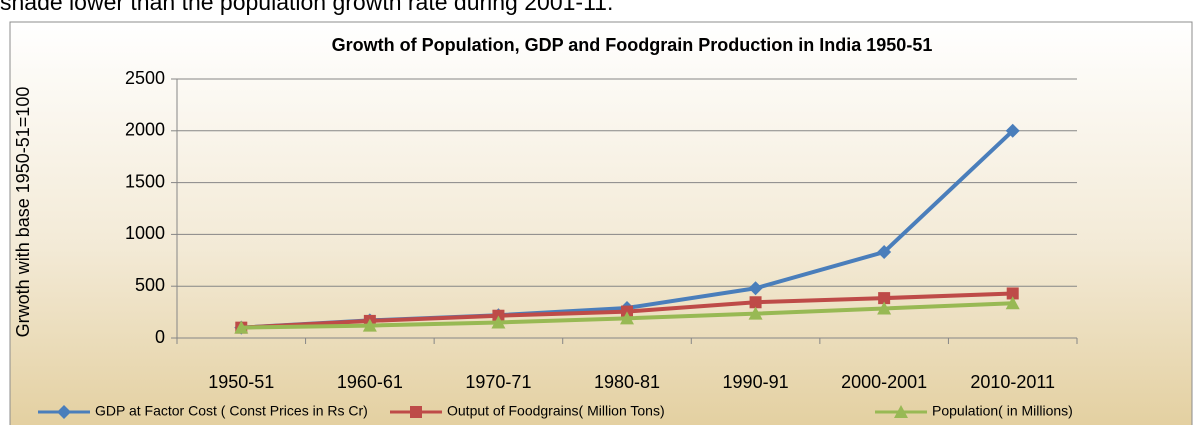  I want to click on x-tick-label: 1950-51, so click(241, 382).